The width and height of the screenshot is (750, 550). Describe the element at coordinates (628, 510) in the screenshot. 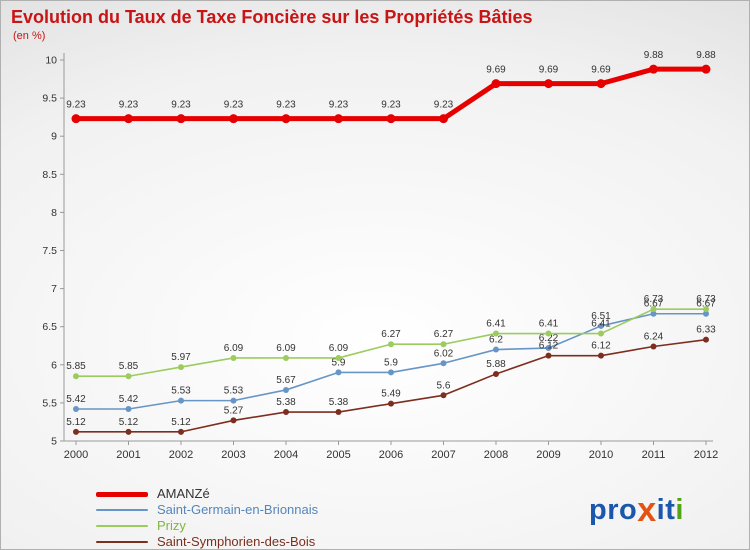

I see `logo-letter: o` at that location.